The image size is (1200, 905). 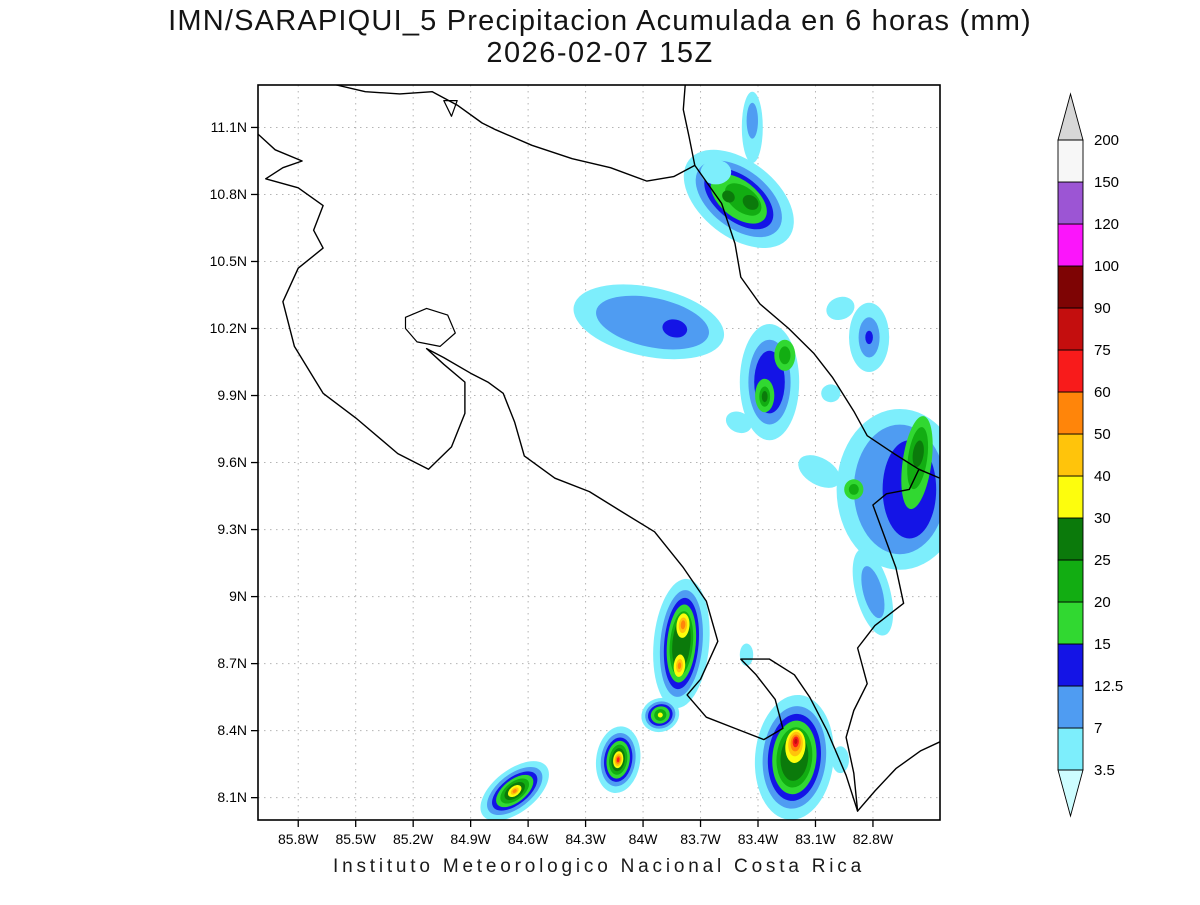 What do you see at coordinates (1102, 644) in the screenshot?
I see `colorbar-tick-label: 15` at bounding box center [1102, 644].